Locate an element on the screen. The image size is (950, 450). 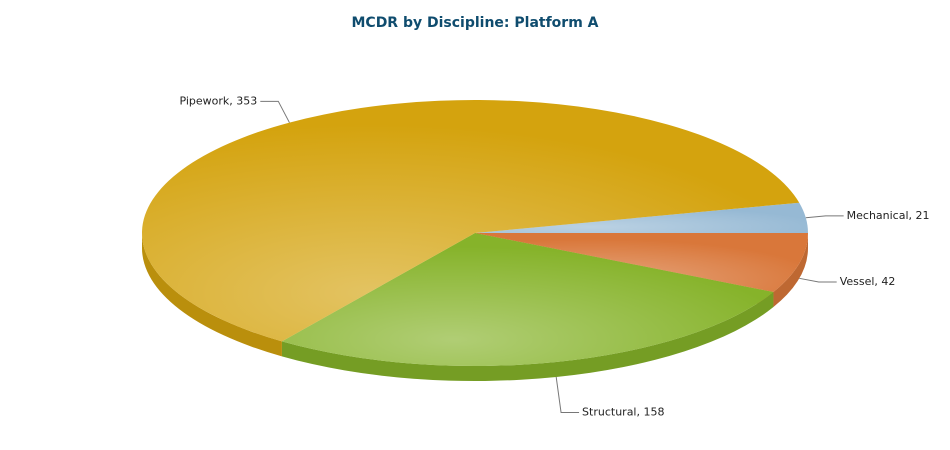
data-label: Structural, 158 is located at coordinates (623, 411).